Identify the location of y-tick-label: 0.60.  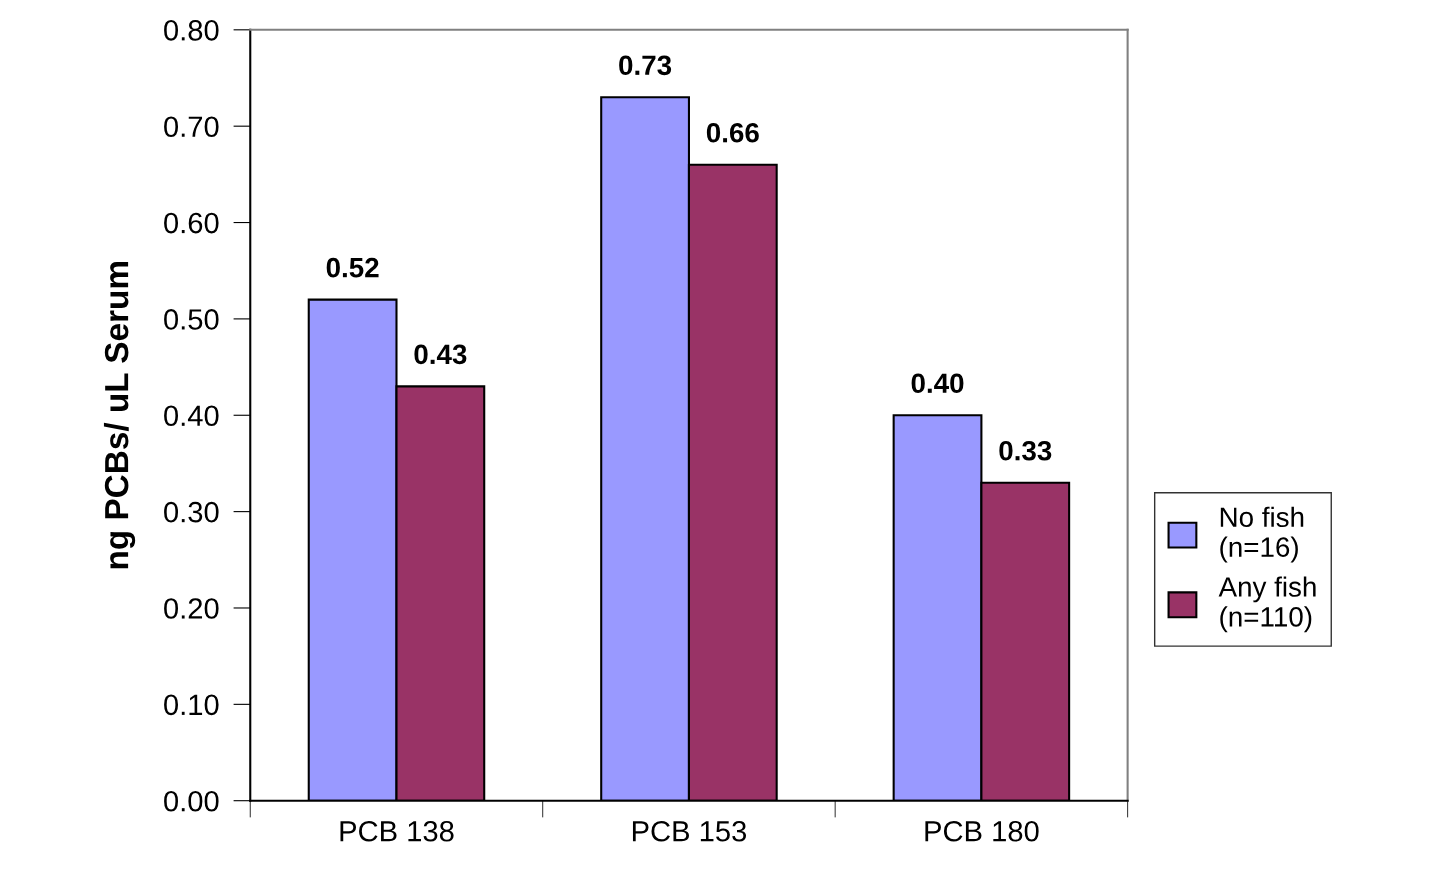
(191, 223).